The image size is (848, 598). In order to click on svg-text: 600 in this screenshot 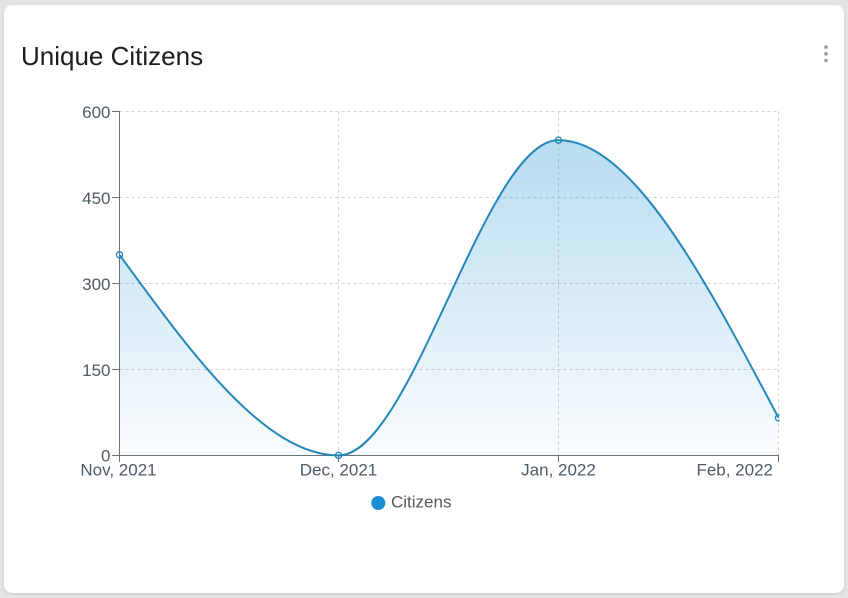, I will do `click(96, 112)`.